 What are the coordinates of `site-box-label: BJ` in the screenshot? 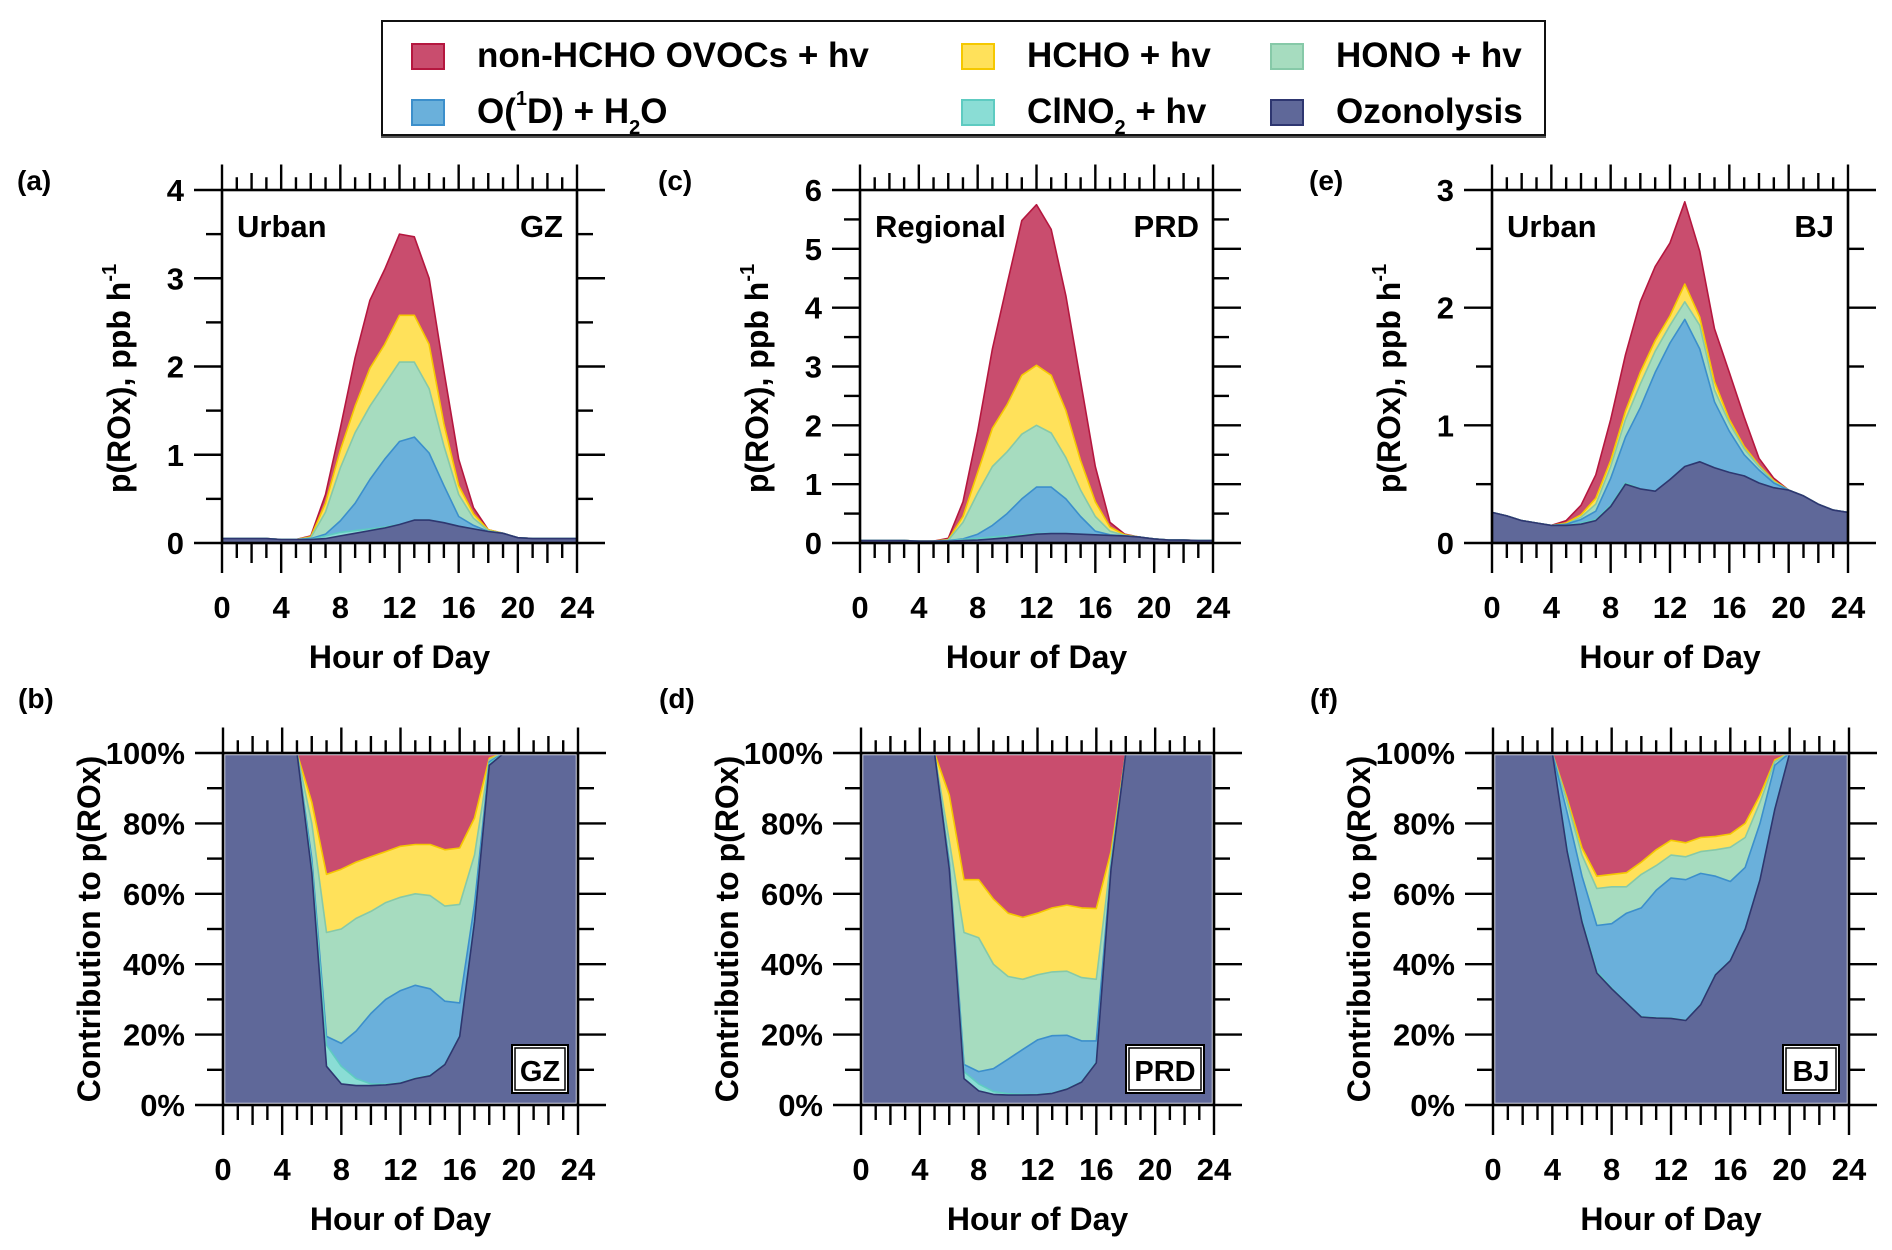 It's located at (1810, 1072).